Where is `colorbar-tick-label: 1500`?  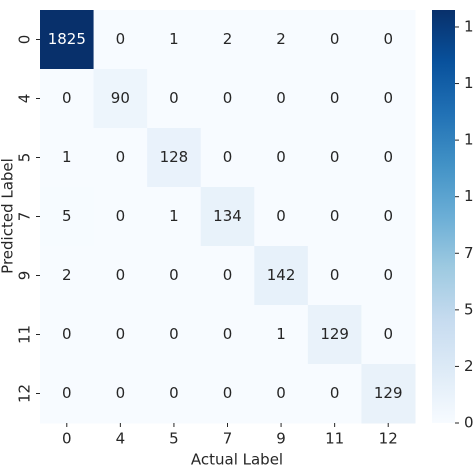 colorbar-tick-label: 1500 is located at coordinates (469, 83).